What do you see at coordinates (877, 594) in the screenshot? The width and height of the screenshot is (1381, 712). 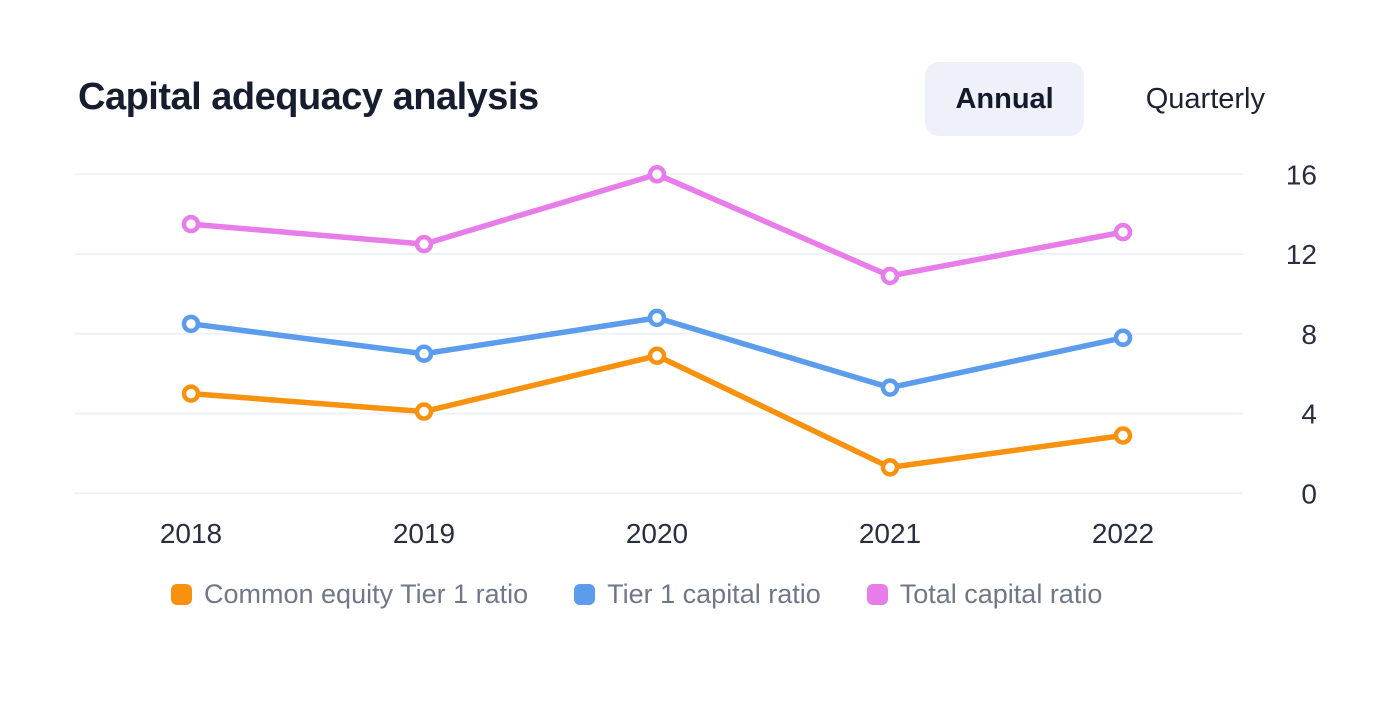 I see `legend-swatch-magenta` at bounding box center [877, 594].